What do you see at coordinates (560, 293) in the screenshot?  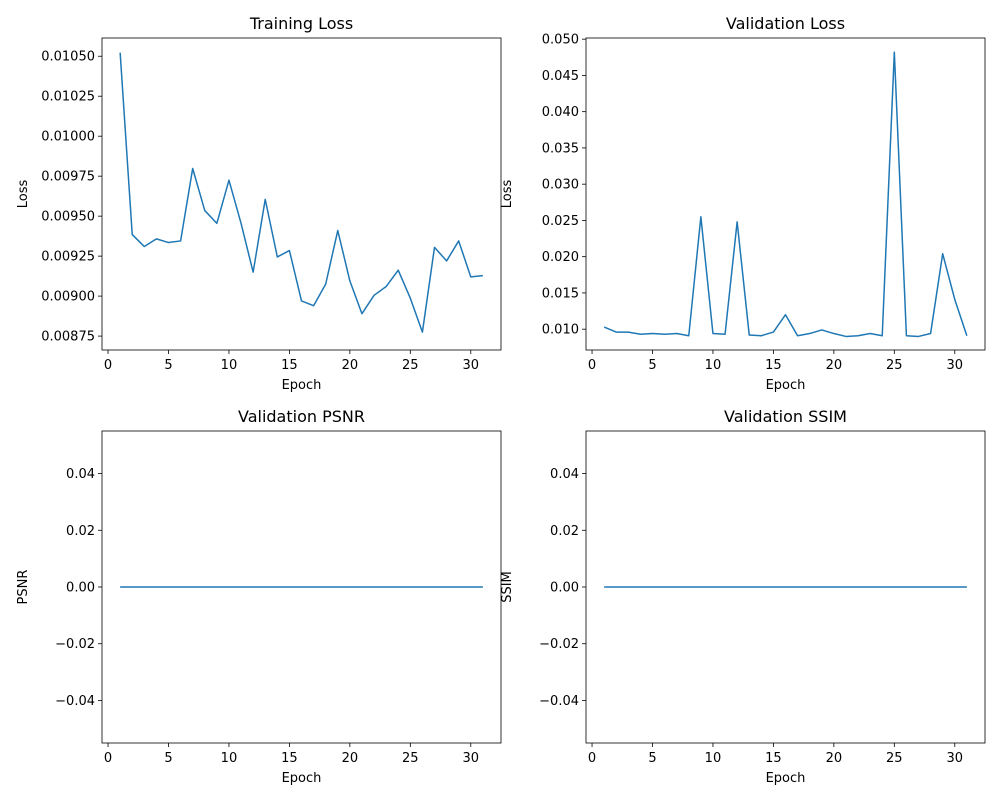 I see `y-tick-label: 0.015` at bounding box center [560, 293].